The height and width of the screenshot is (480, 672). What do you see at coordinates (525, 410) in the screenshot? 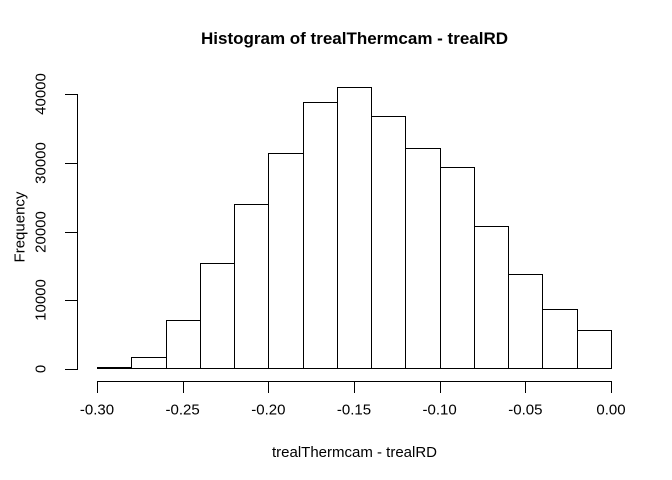
I see `x-tick-label: -0.05` at bounding box center [525, 410].